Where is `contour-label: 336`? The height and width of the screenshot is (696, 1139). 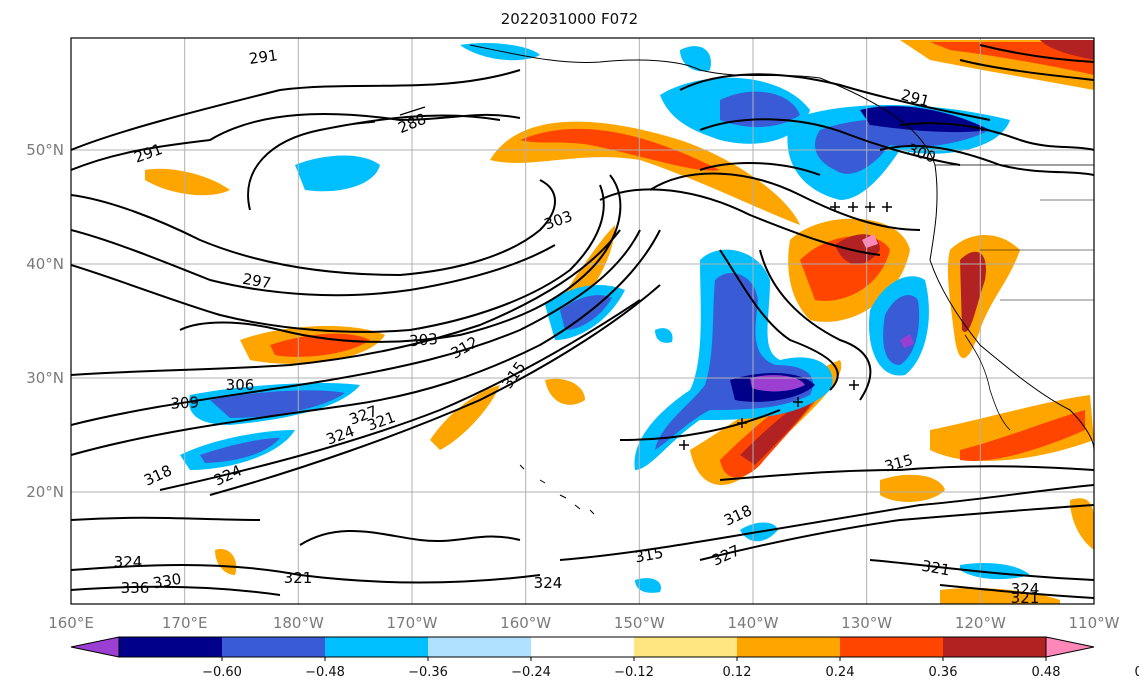
contour-label: 336 is located at coordinates (135, 588).